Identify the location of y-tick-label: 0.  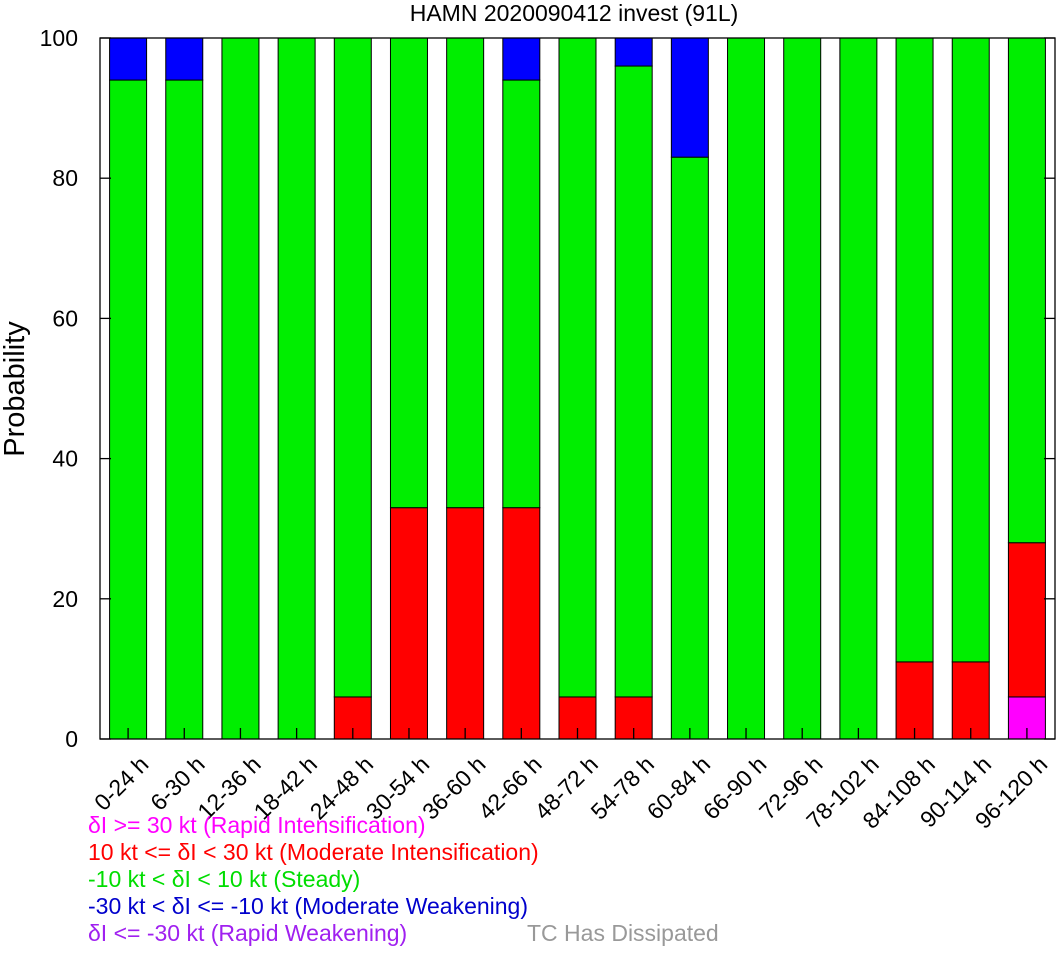
(71, 739).